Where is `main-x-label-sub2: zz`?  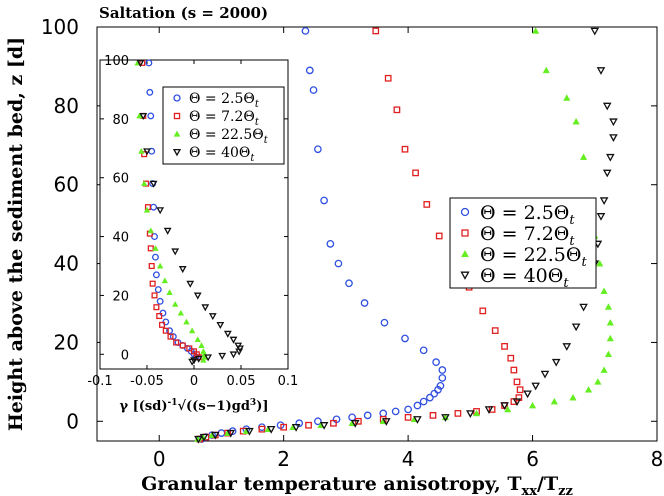 main-x-label-sub2: zz is located at coordinates (565, 490).